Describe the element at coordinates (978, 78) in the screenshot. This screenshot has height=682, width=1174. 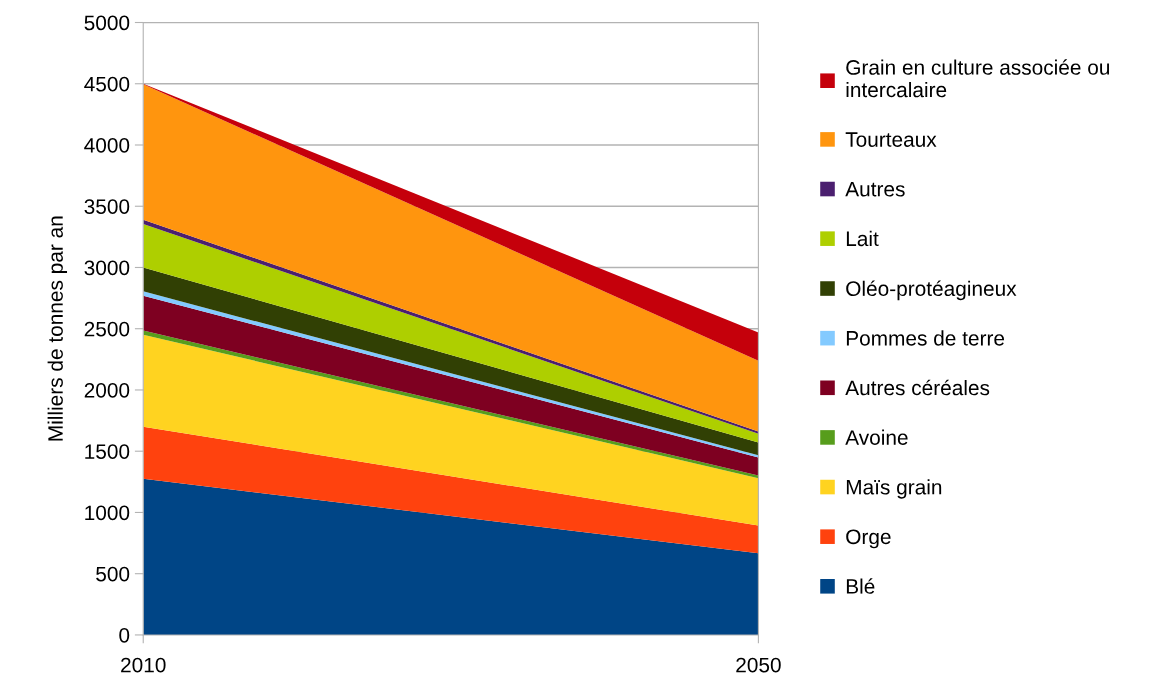
I see `legend-label: Grain en culture associée ou intercalaire` at that location.